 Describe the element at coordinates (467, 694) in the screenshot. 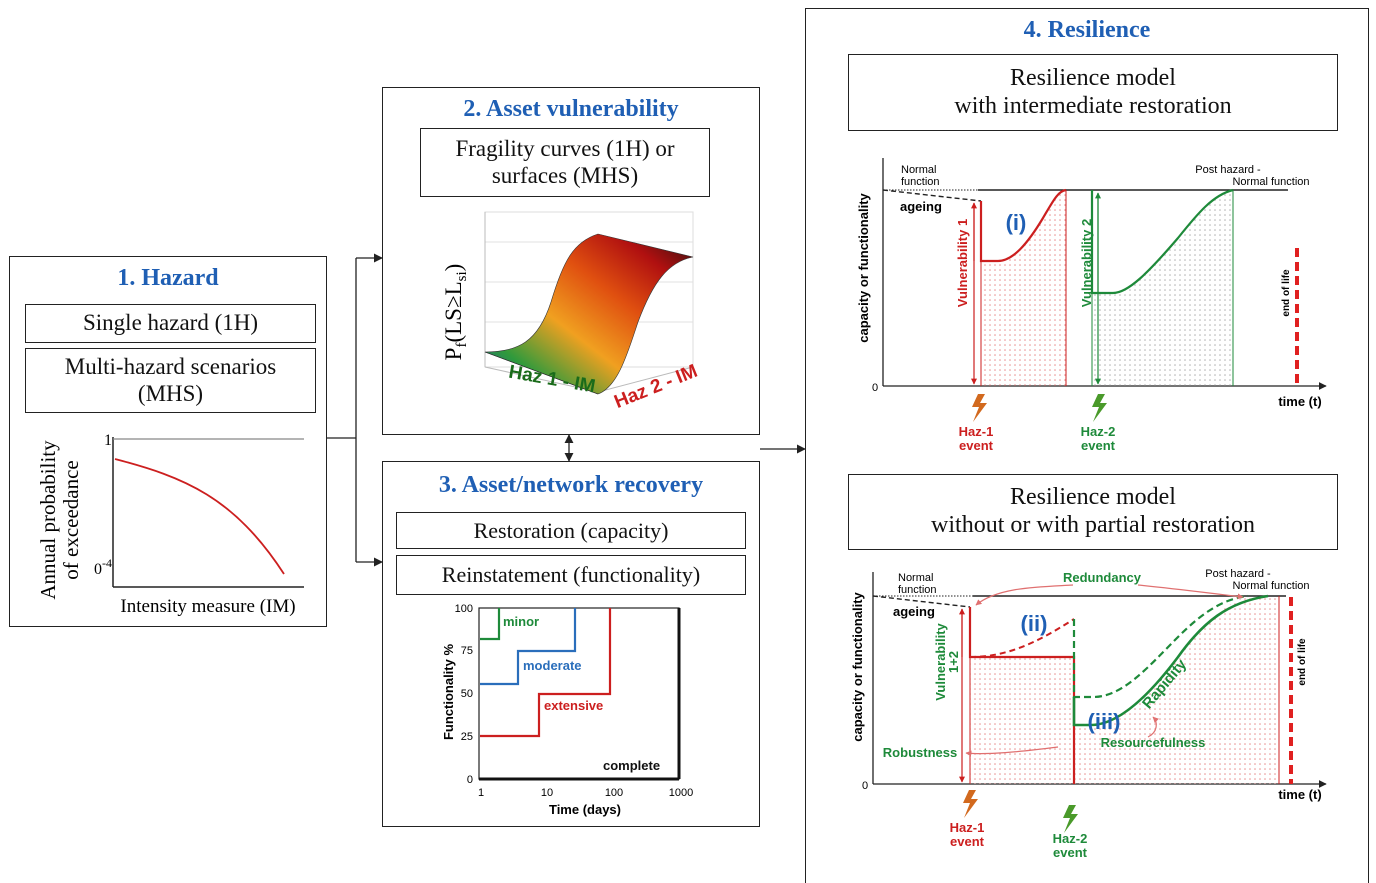

I see `recovery-ytick-50: 50` at that location.